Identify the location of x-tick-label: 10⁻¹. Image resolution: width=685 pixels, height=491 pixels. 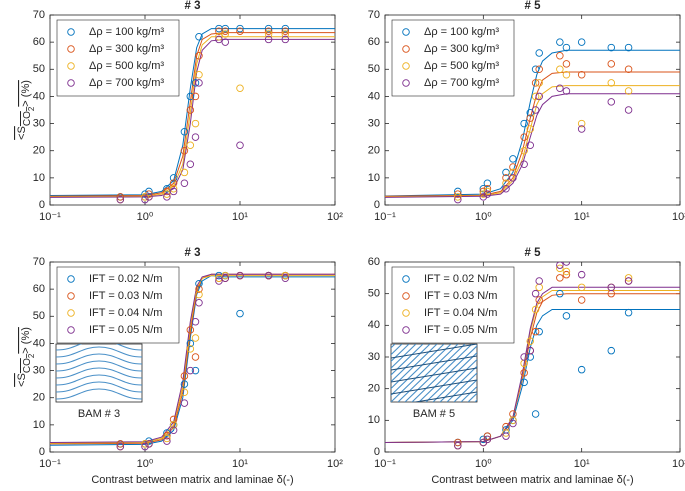
(50, 217).